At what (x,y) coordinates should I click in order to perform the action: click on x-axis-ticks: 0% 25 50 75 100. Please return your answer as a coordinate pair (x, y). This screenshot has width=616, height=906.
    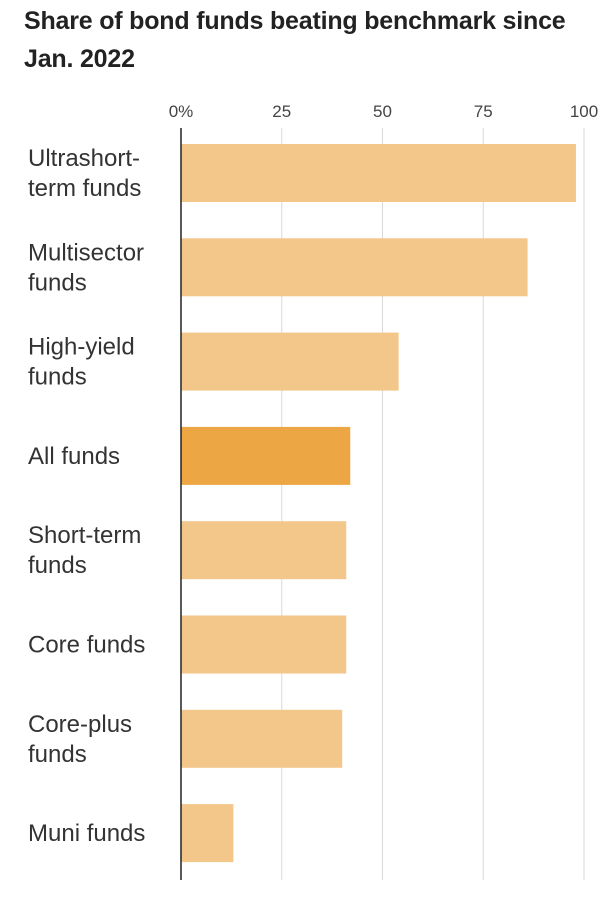
    Looking at the image, I should click on (383, 111).